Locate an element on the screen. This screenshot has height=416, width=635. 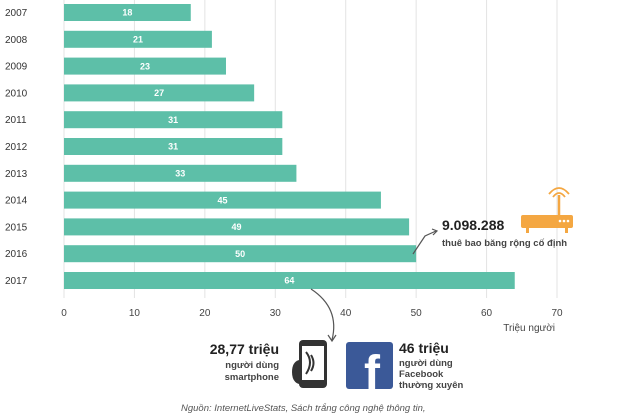
bar-value-label: 64 is located at coordinates (289, 281).